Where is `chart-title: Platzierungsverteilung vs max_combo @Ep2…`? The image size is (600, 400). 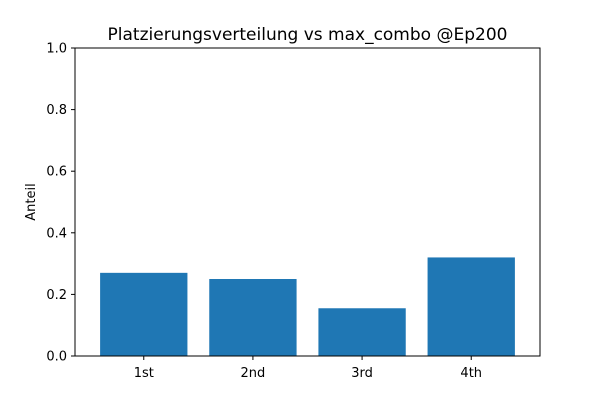
chart-title: Platzierungsverteilung vs max_combo @Ep2… is located at coordinates (308, 35).